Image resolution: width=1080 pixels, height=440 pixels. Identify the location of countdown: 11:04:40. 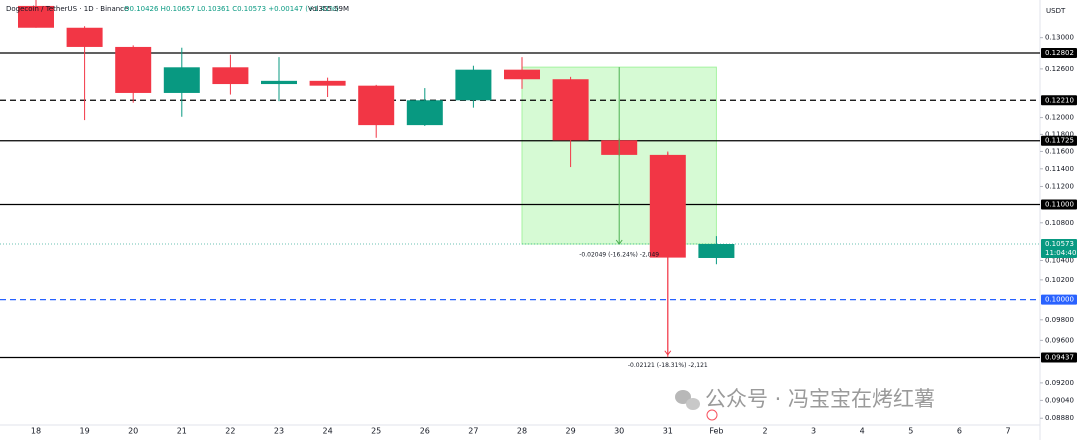
(1060, 253).